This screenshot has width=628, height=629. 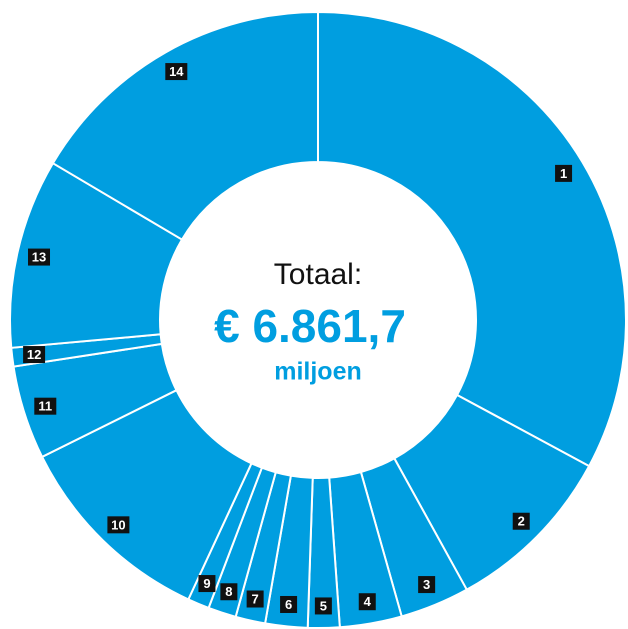 I want to click on slice-label: 6, so click(x=288, y=604).